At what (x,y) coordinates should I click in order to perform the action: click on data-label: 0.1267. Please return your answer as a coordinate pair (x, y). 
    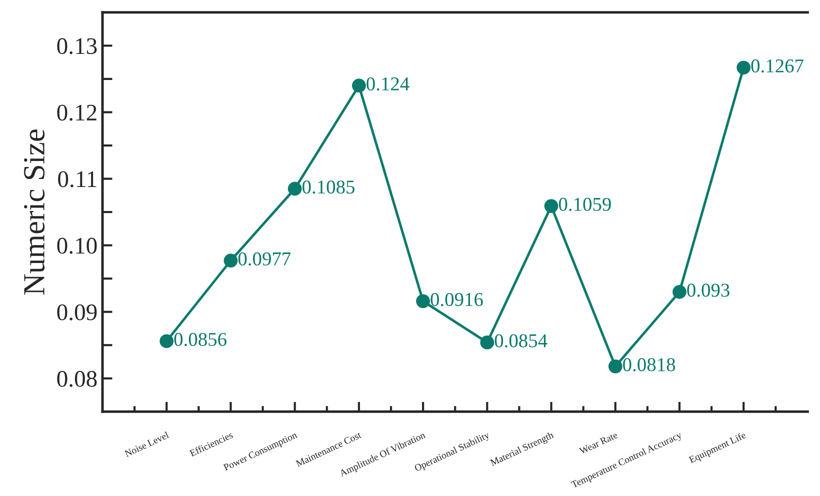
    Looking at the image, I should click on (777, 66).